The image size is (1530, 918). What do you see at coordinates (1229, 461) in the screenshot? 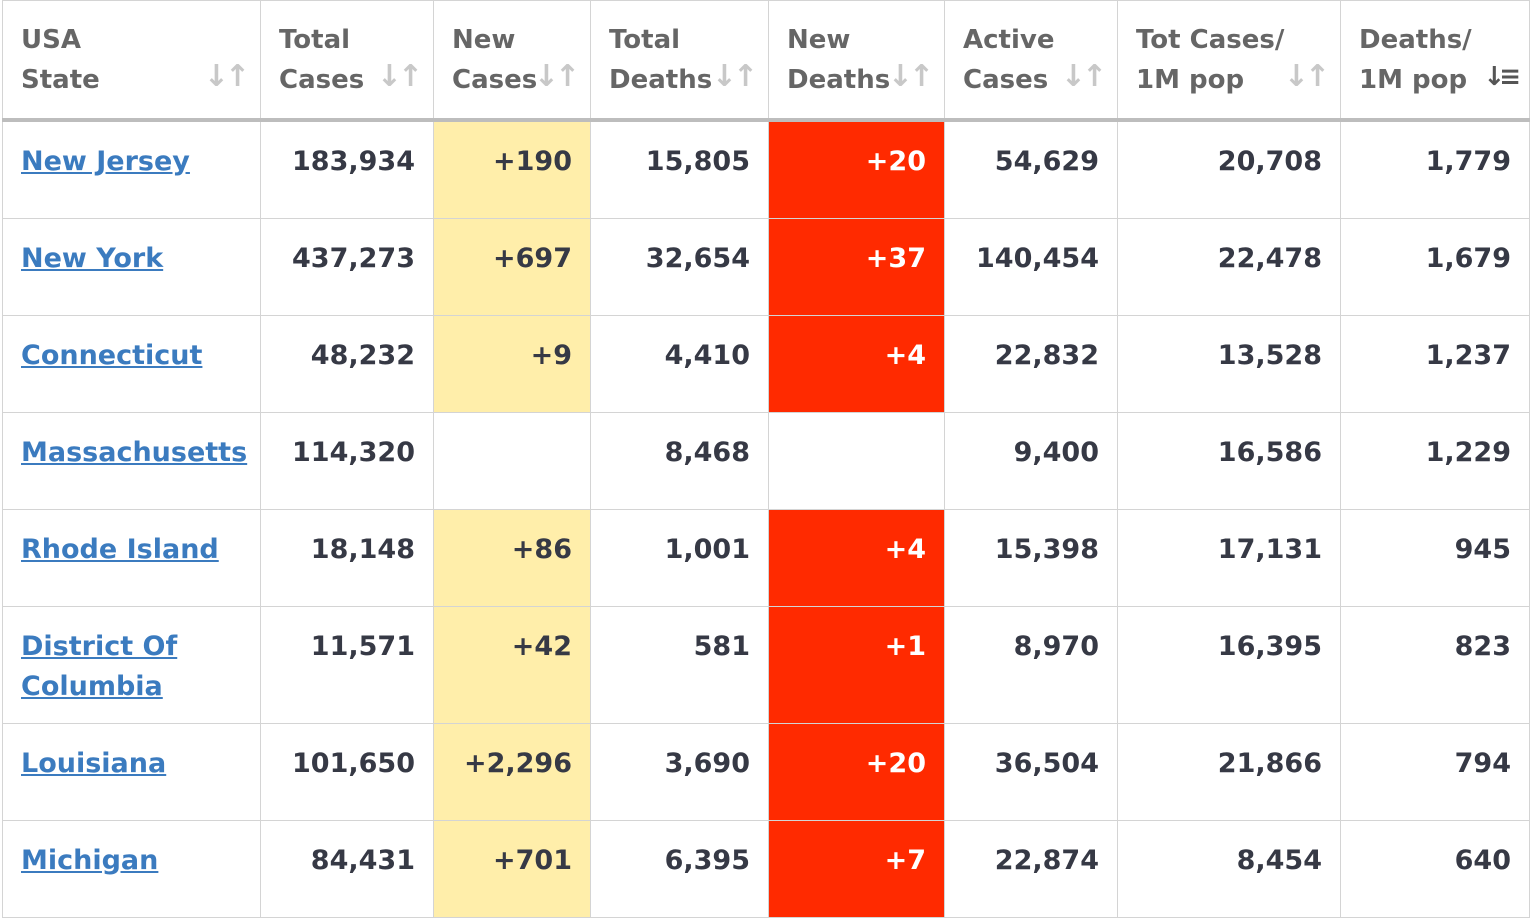
I see `tot-cases-per-1m-cell: 16,586` at bounding box center [1229, 461].